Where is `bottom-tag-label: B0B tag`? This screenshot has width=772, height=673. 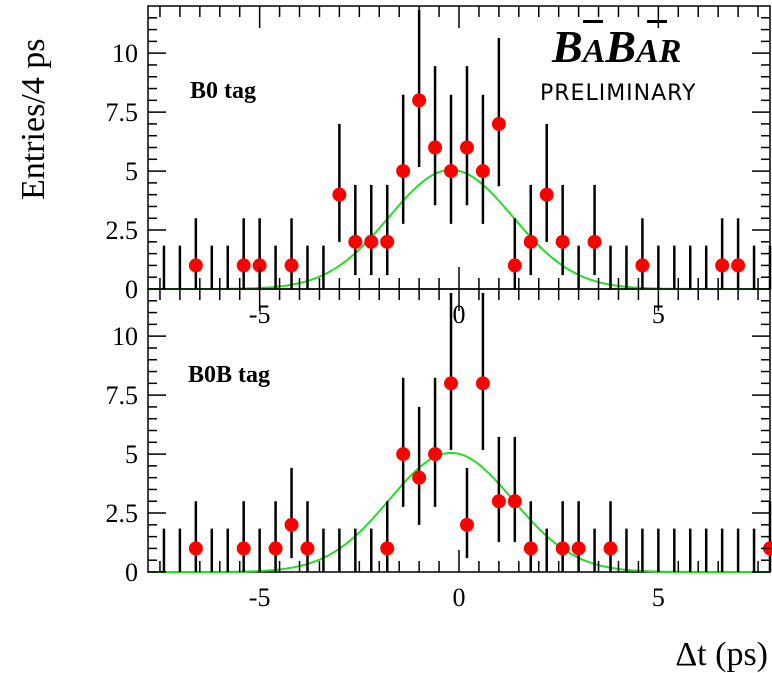 bottom-tag-label: B0B tag is located at coordinates (229, 375).